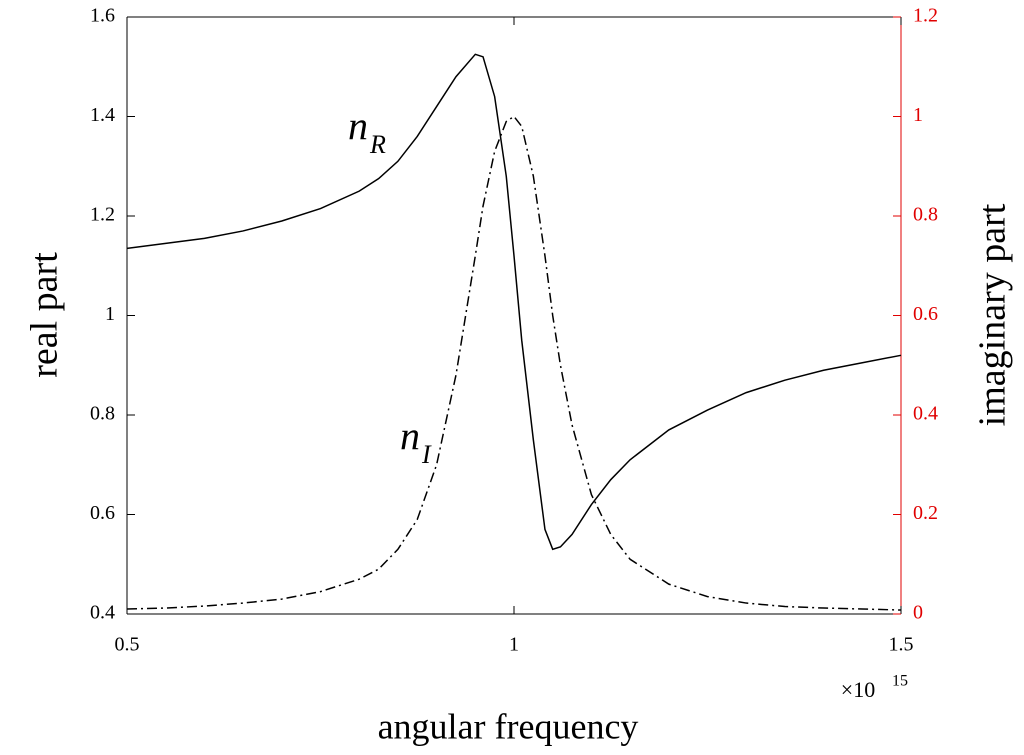 This screenshot has width=1024, height=755. What do you see at coordinates (426, 454) in the screenshot?
I see `annotation-sub: I` at bounding box center [426, 454].